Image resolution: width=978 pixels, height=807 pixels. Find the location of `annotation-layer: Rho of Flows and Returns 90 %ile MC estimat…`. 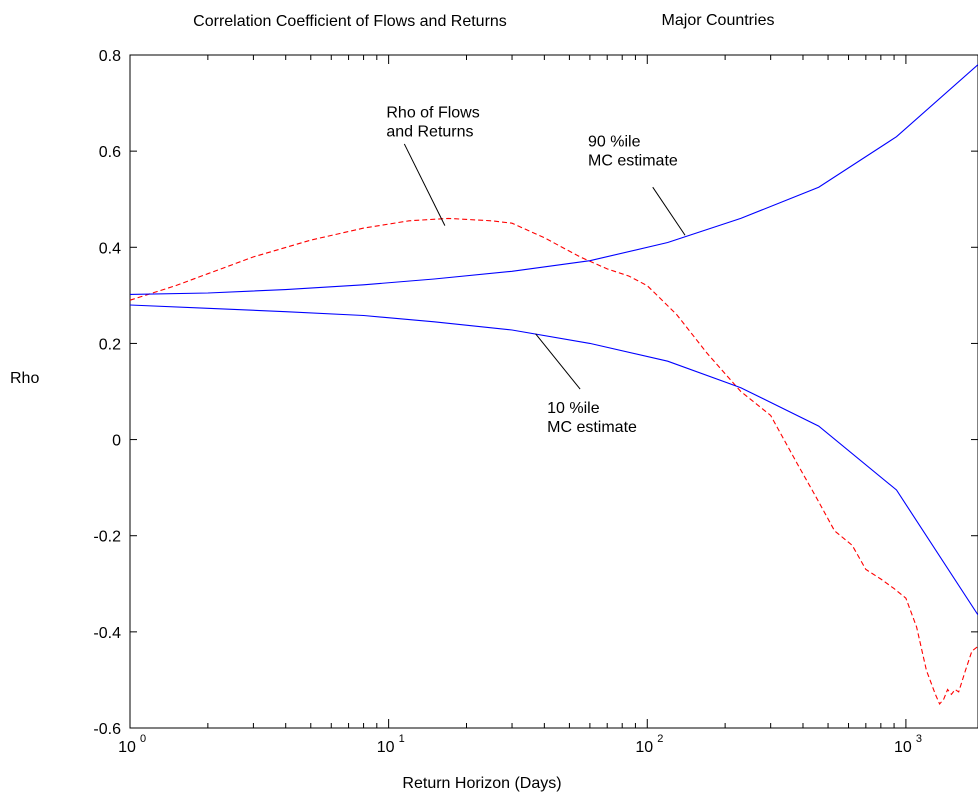

annotation-layer: Rho of Flows and Returns 90 %ile MC estimat… is located at coordinates (536, 270).